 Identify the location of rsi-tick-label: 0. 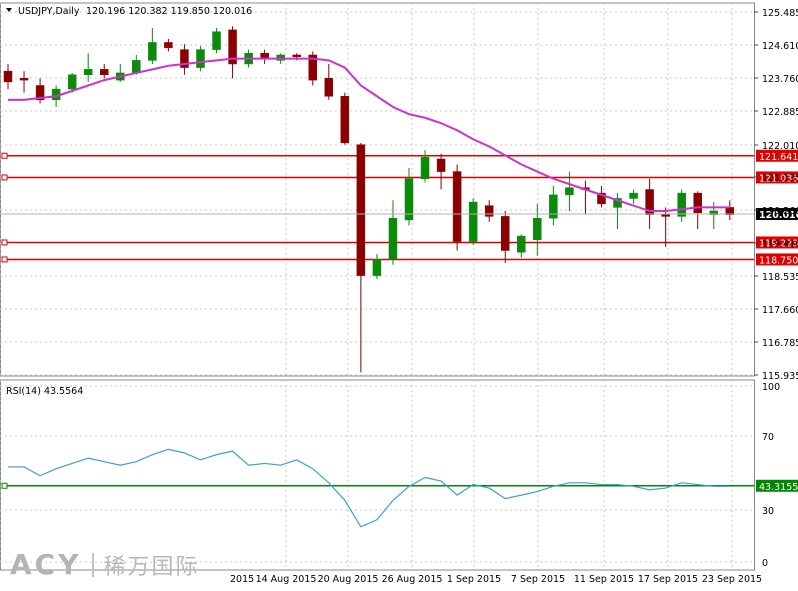
(765, 563).